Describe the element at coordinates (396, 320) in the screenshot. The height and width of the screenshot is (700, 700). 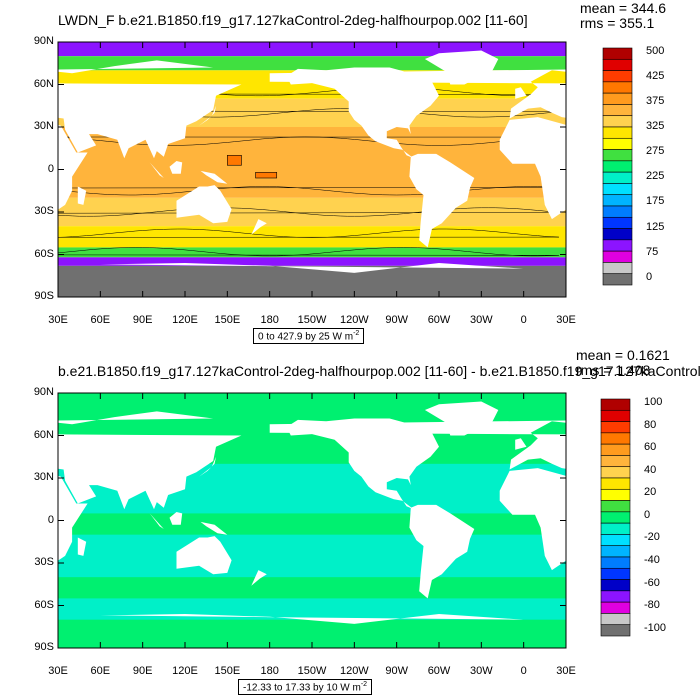
I see `panel1-xlabel-8: 90W` at that location.